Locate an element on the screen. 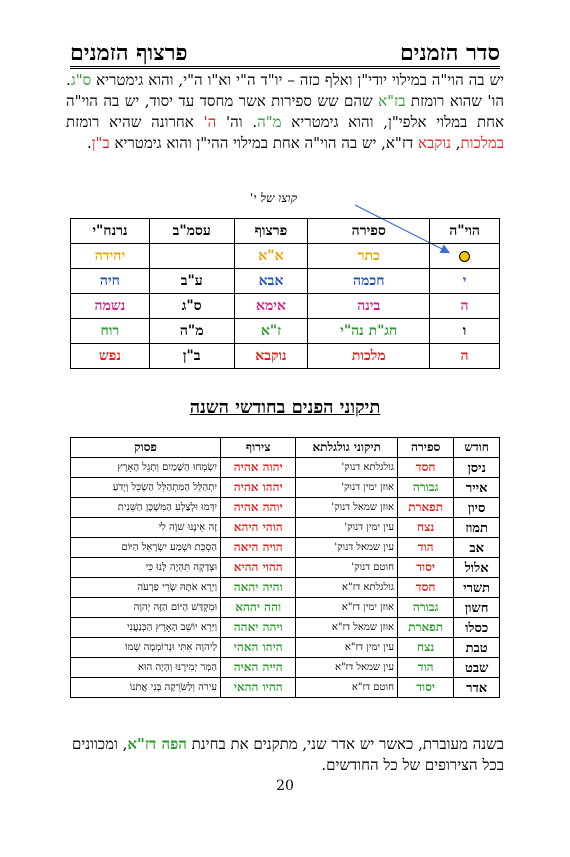 Image resolution: width=570 pixels, height=857 pixels. page-header: סדר הזמנים פרצוף הזמנים is located at coordinates (285, 52).